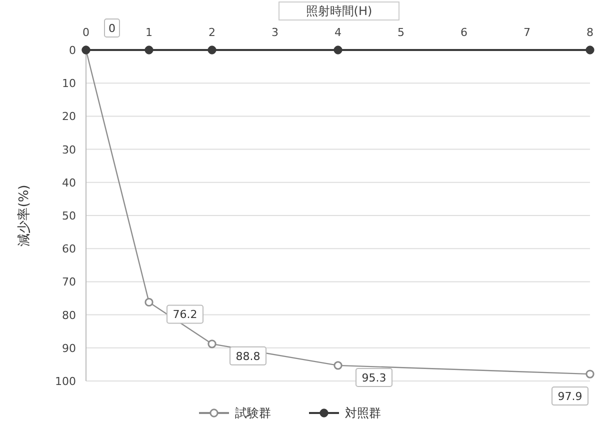 The image size is (598, 429). Describe the element at coordinates (69, 216) in the screenshot. I see `y-tick-label: 50` at that location.